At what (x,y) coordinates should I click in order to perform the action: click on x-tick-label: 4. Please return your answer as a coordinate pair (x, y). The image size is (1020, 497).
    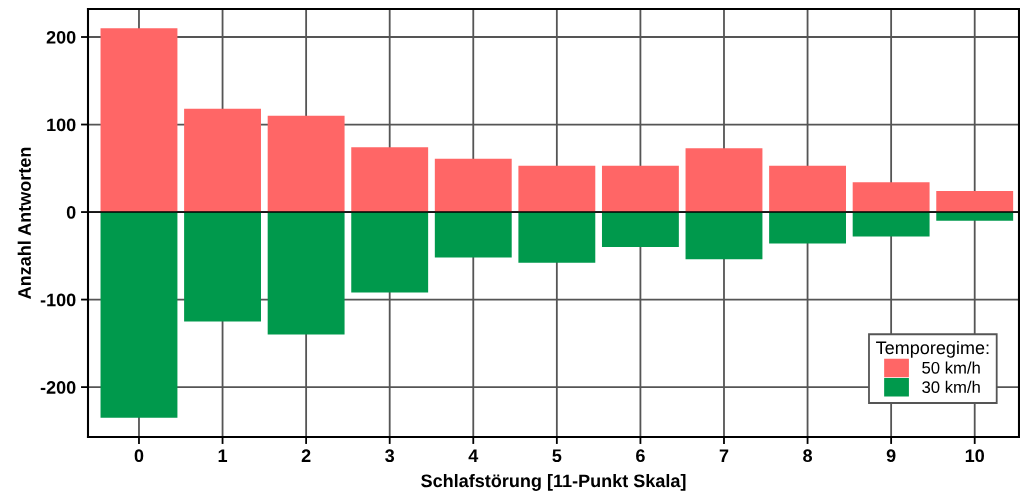
    Looking at the image, I should click on (473, 455).